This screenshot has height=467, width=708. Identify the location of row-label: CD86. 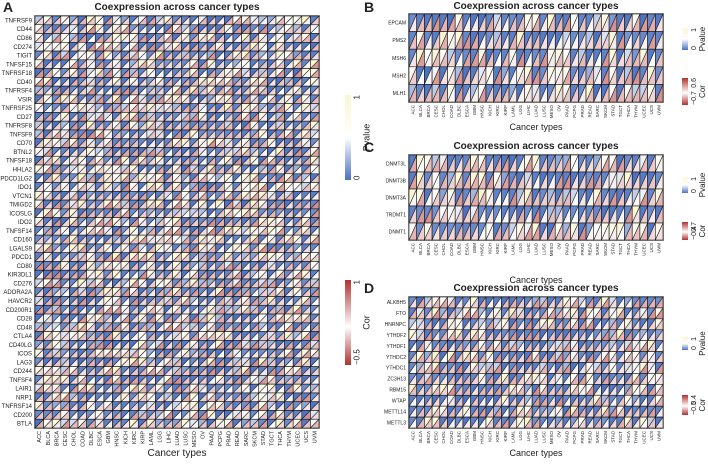
(25, 39).